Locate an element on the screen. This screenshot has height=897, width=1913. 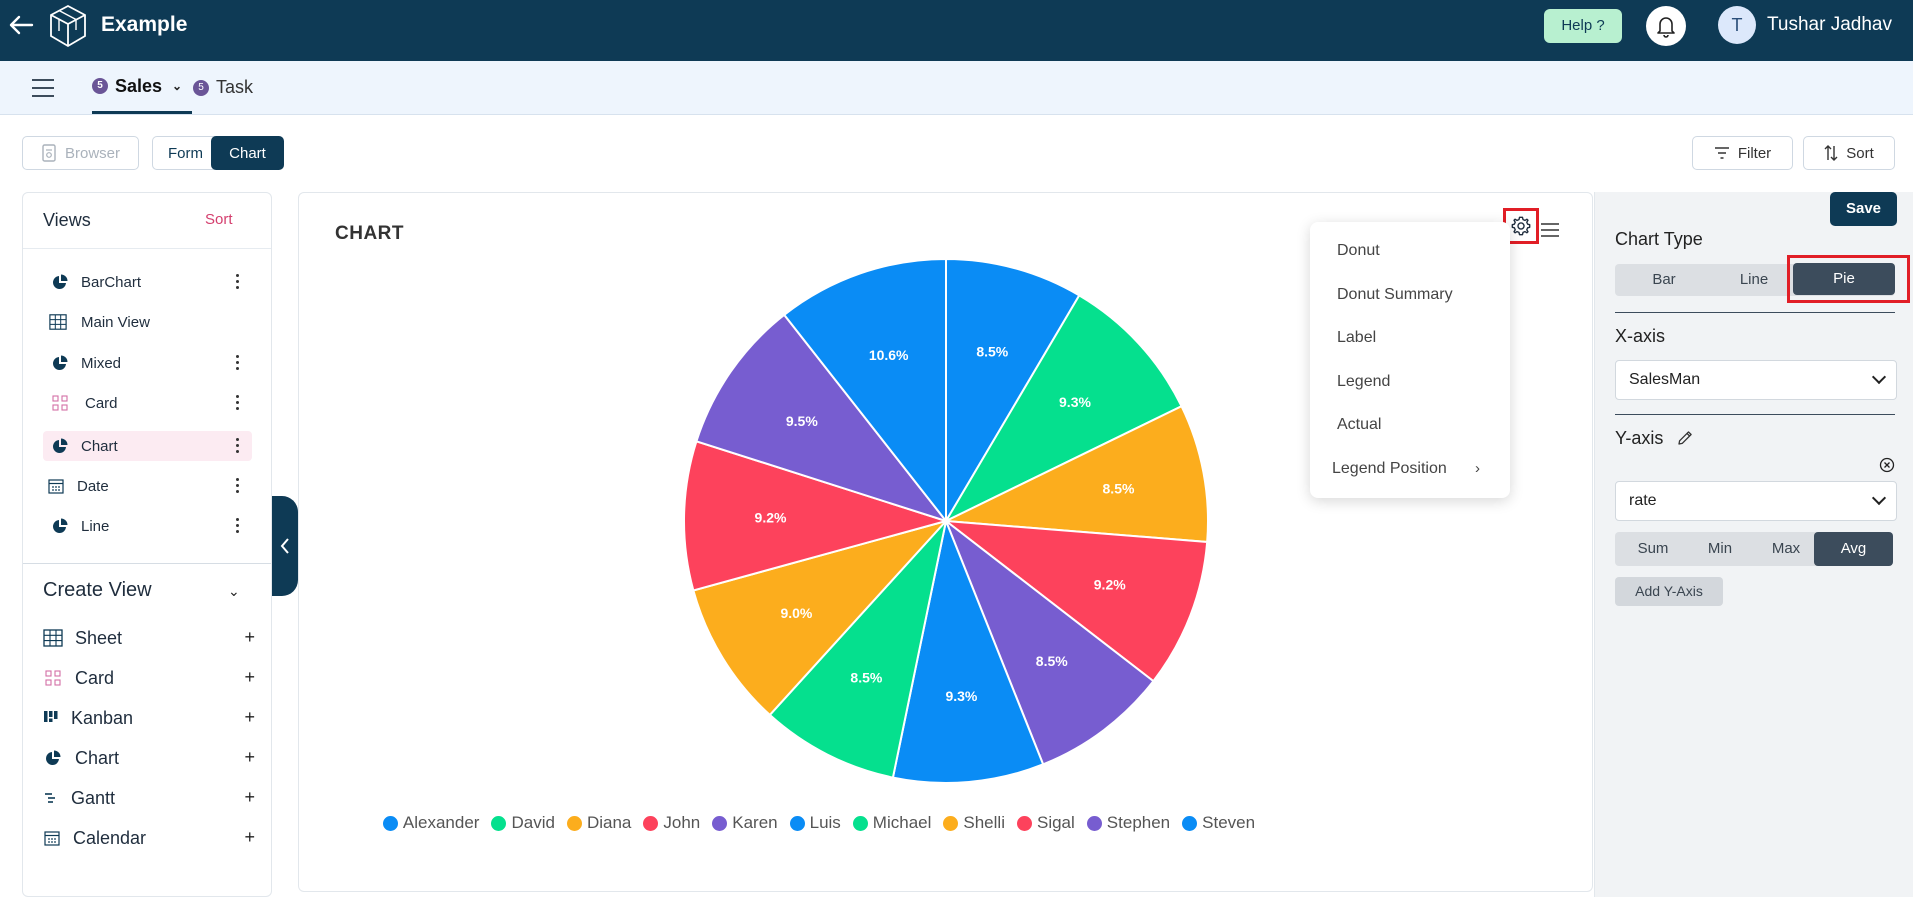
view-item-date: Date is located at coordinates (147, 486).